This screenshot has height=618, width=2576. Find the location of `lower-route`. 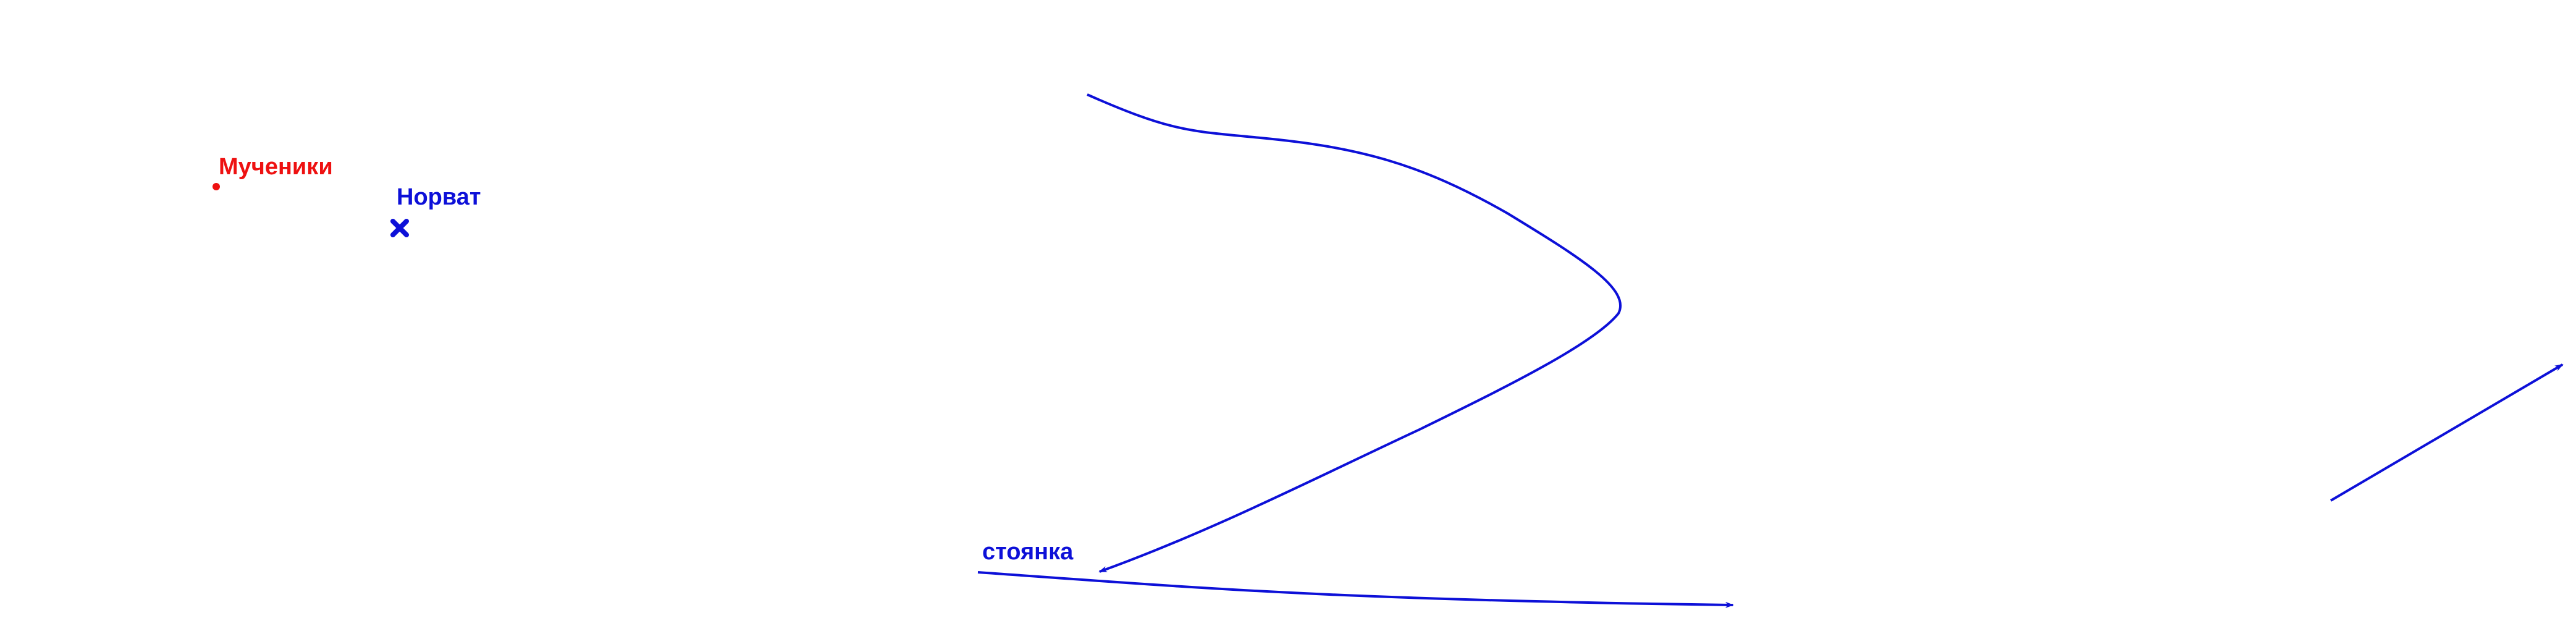

lower-route is located at coordinates (1355, 590).